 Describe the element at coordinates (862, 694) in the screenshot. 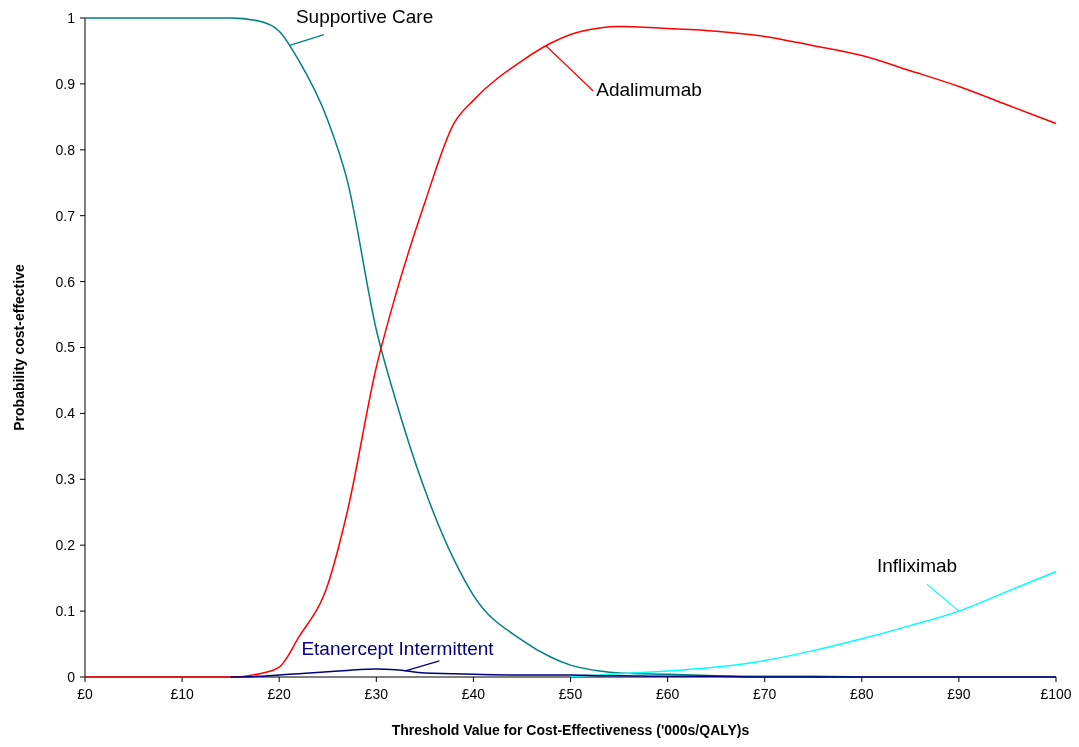

I see `x-tick-label: £80` at that location.